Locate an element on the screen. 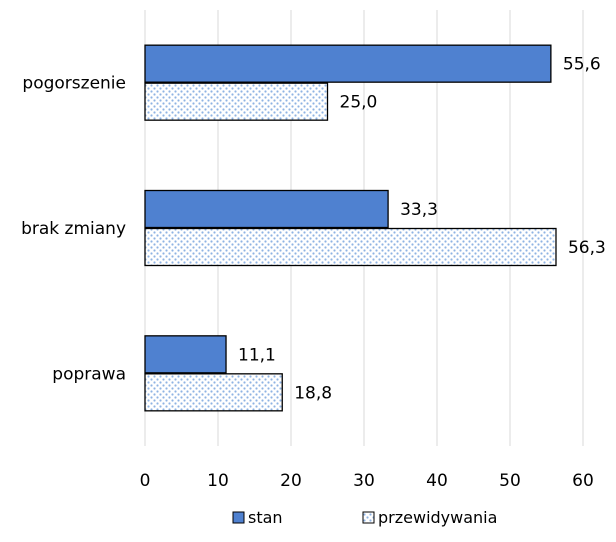 Image resolution: width=616 pixels, height=542 pixels. bar-przewidywania-brak-zmiany is located at coordinates (350, 247).